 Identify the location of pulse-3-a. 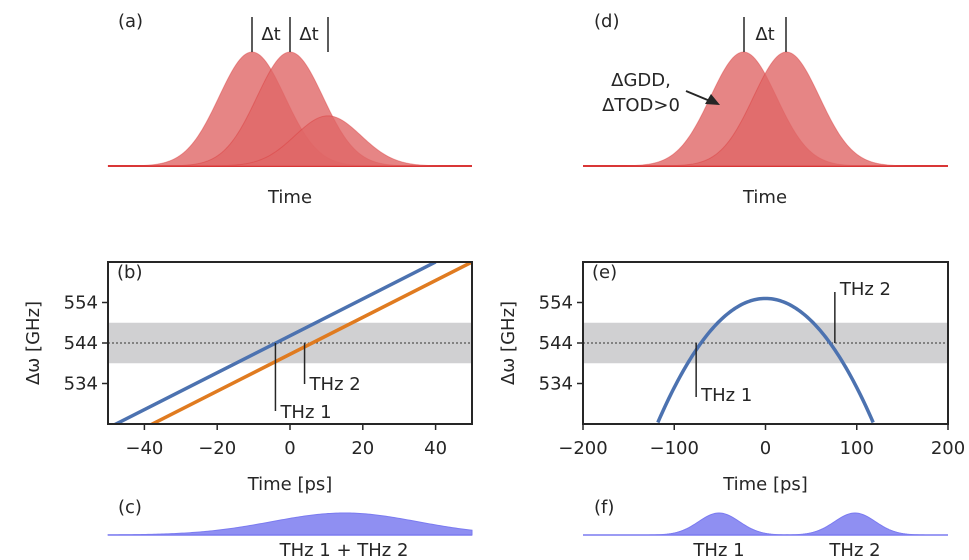
(290, 141).